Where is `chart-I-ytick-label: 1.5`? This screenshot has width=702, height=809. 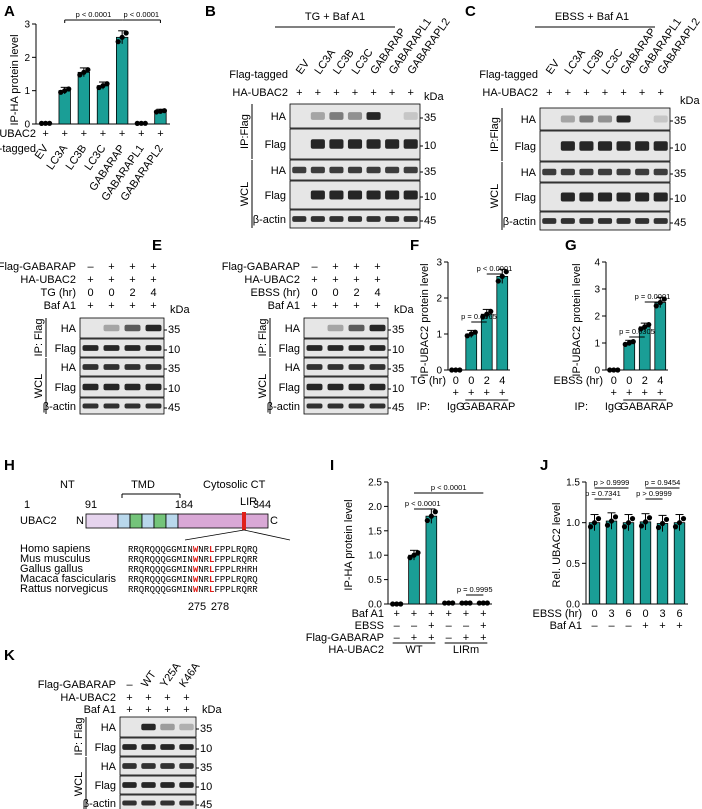
chart-I-ytick-label: 1.5 is located at coordinates (375, 531).